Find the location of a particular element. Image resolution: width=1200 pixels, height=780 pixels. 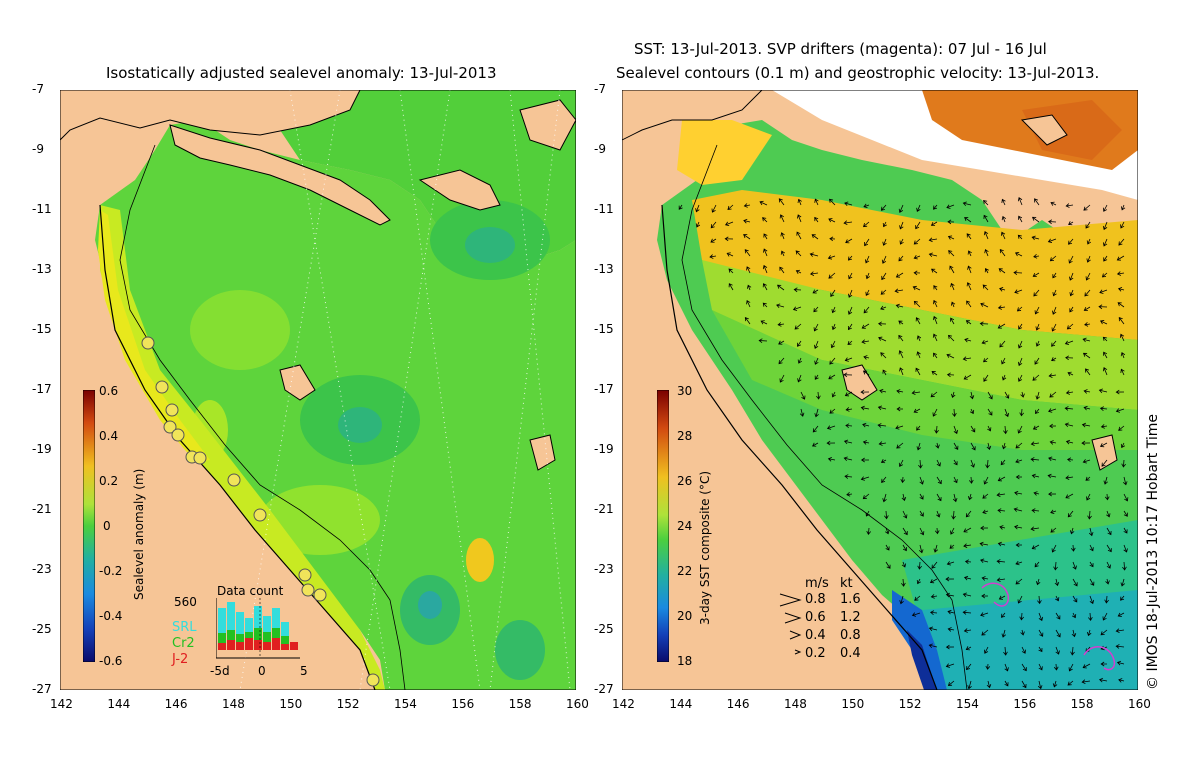

data-count-histogram is located at coordinates (258, 628).